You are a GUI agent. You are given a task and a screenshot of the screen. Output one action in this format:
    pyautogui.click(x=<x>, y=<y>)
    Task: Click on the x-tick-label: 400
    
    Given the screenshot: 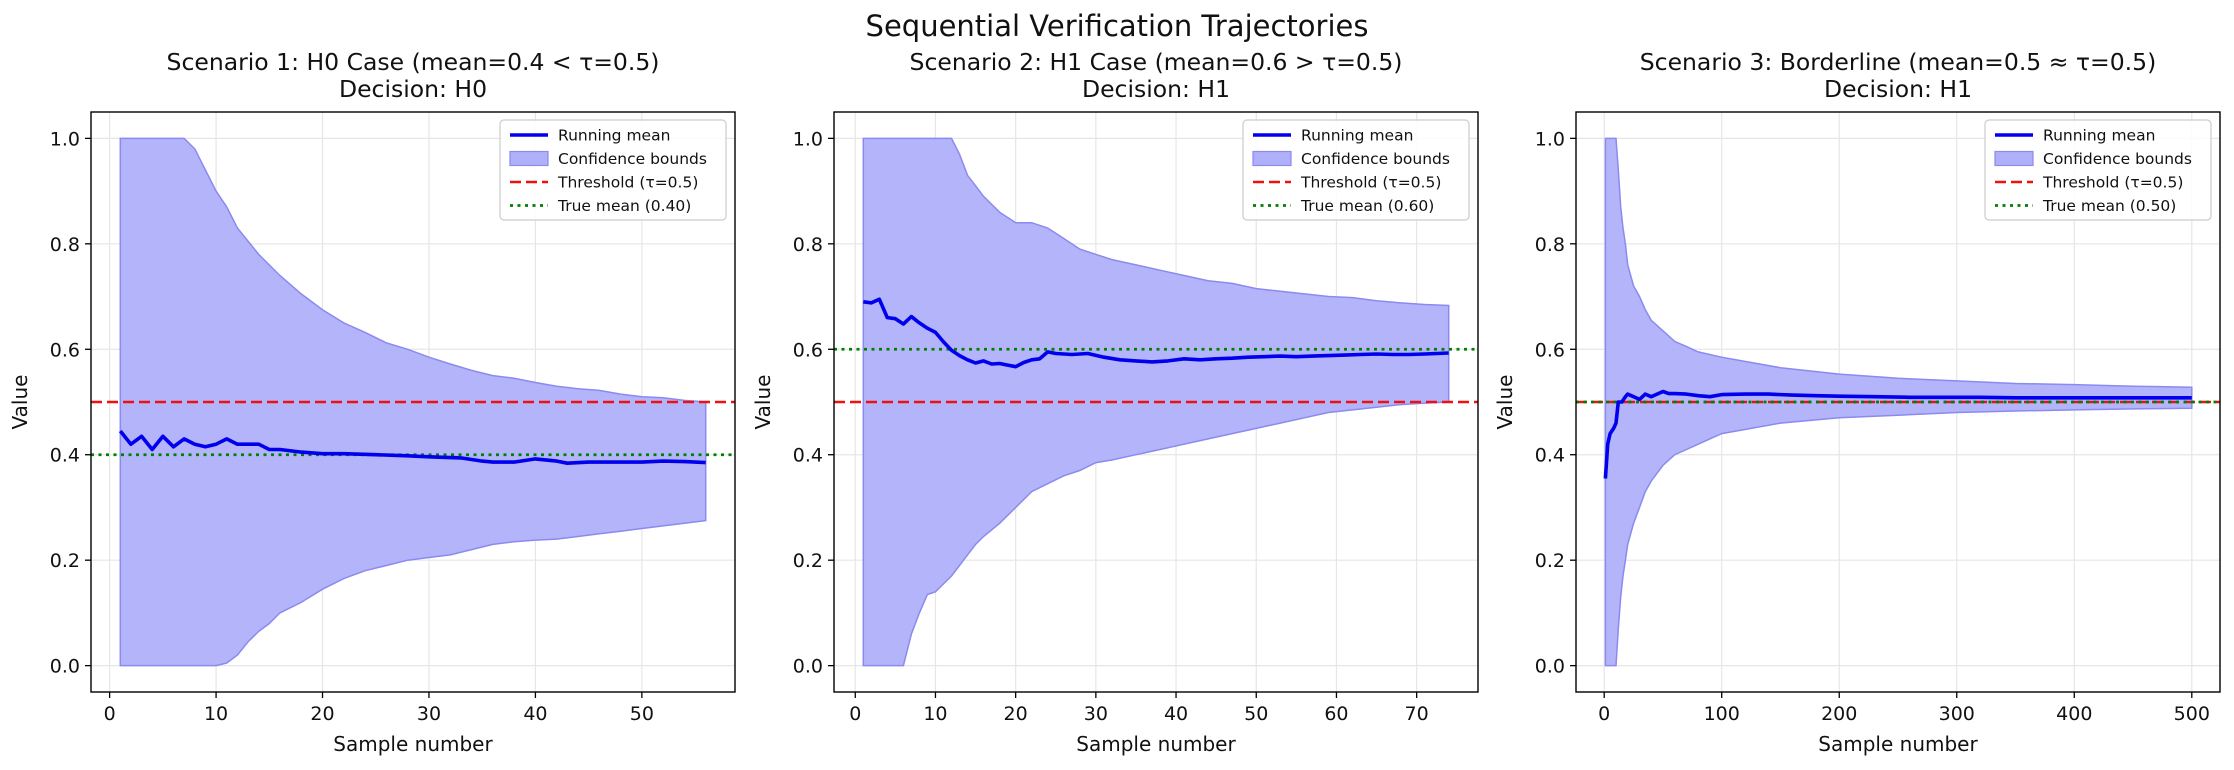 What is the action you would take?
    pyautogui.click(x=2074, y=714)
    